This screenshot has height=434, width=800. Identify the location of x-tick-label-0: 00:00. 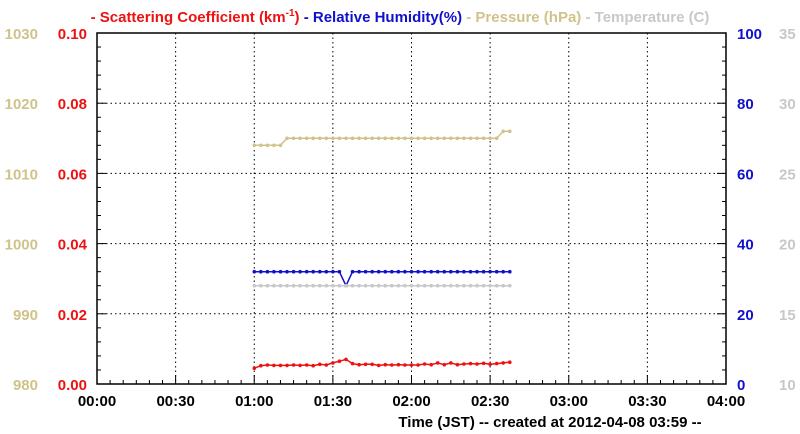
(97, 401).